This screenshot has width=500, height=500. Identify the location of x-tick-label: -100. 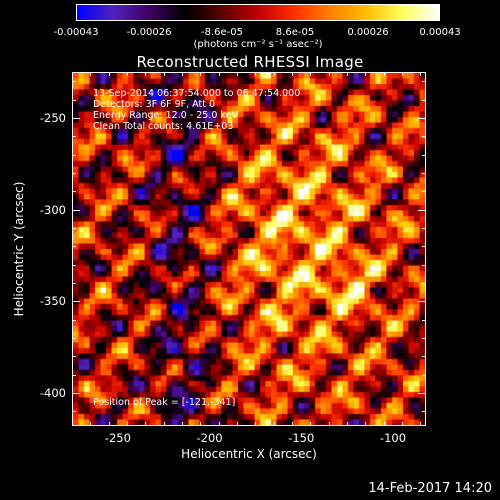
(393, 438).